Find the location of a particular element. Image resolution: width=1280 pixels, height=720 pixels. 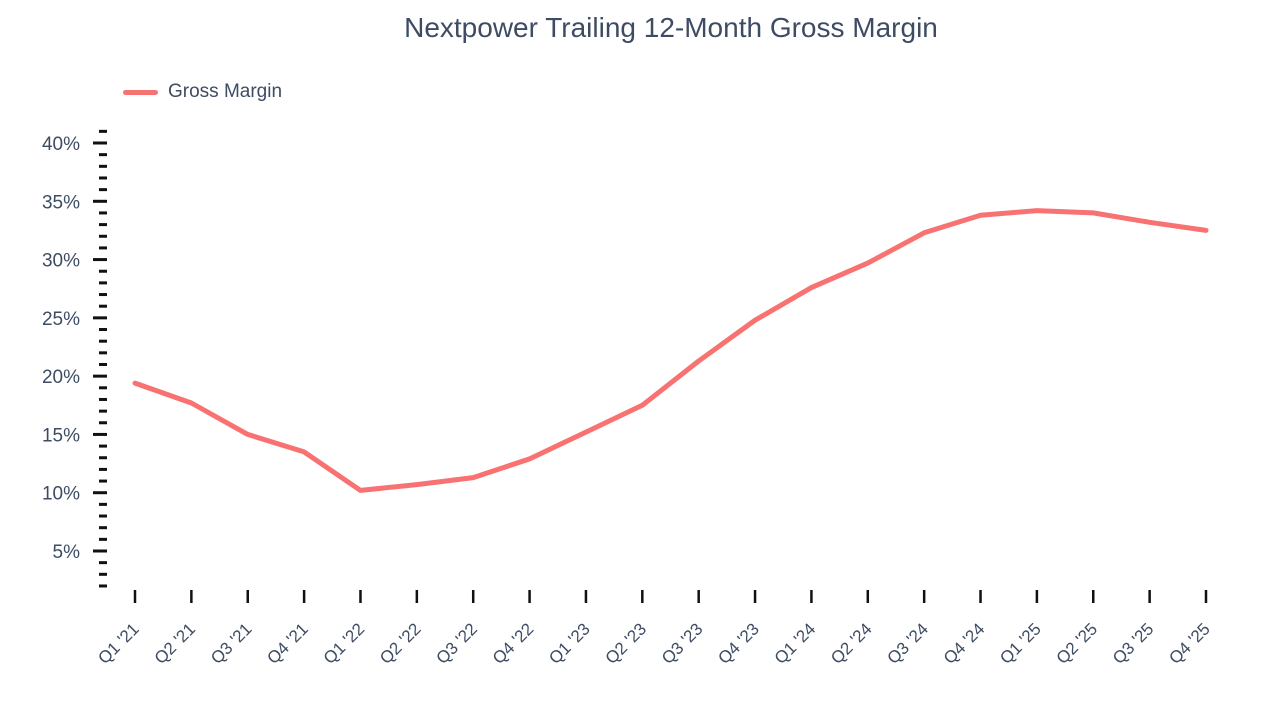

x-axis-label: Q3 '23 is located at coordinates (682, 643).